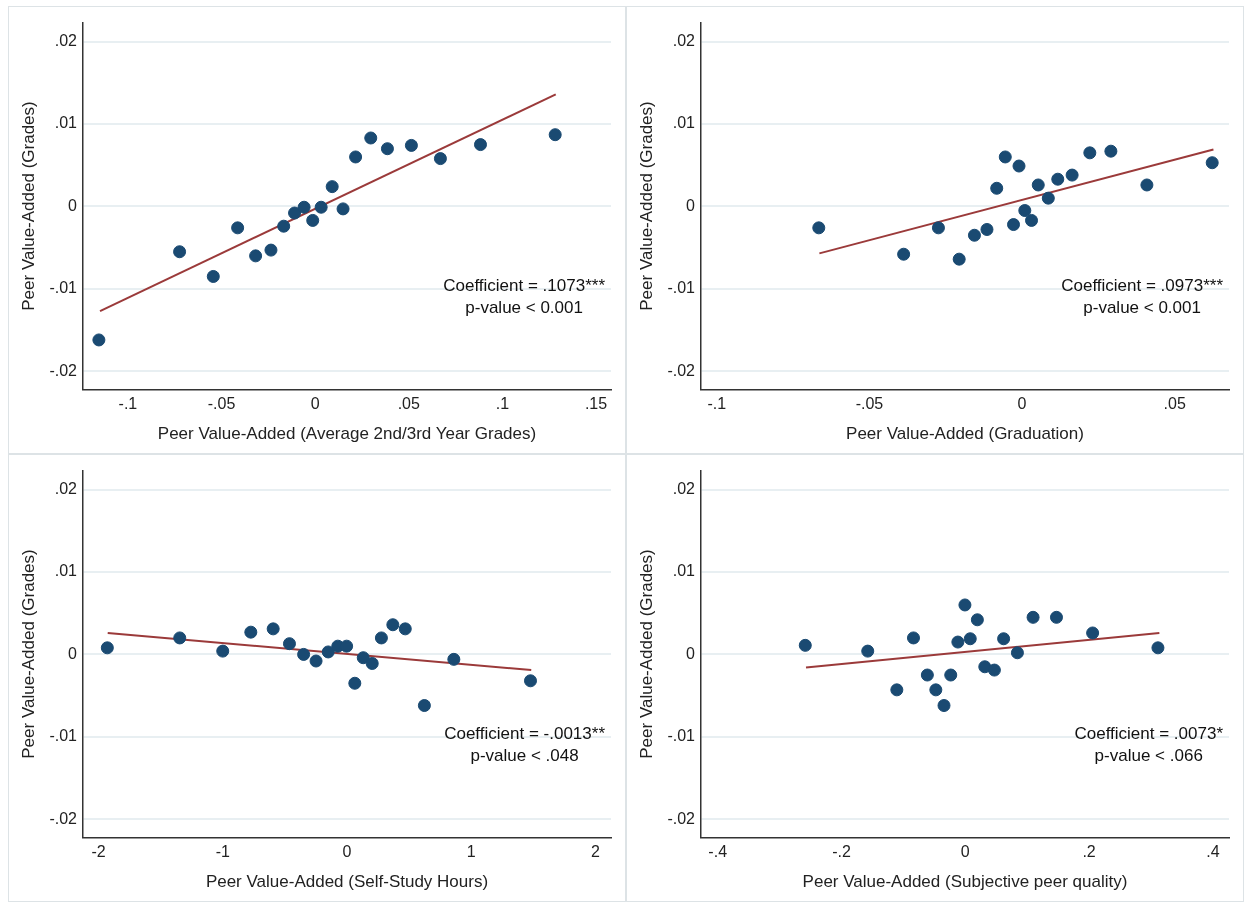  What do you see at coordinates (1213, 852) in the screenshot?
I see `x-tick-label: .4` at bounding box center [1213, 852].